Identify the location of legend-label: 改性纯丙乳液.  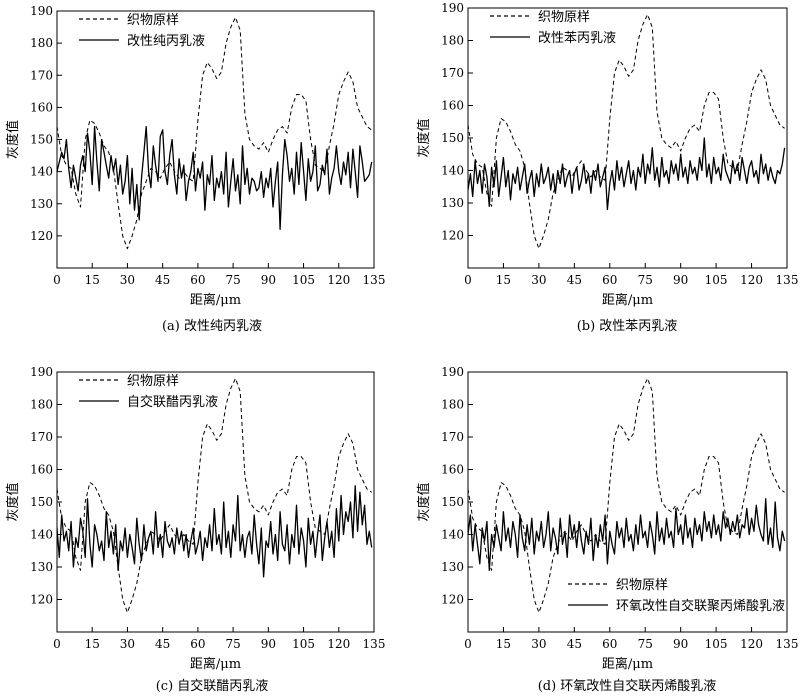
(166, 41).